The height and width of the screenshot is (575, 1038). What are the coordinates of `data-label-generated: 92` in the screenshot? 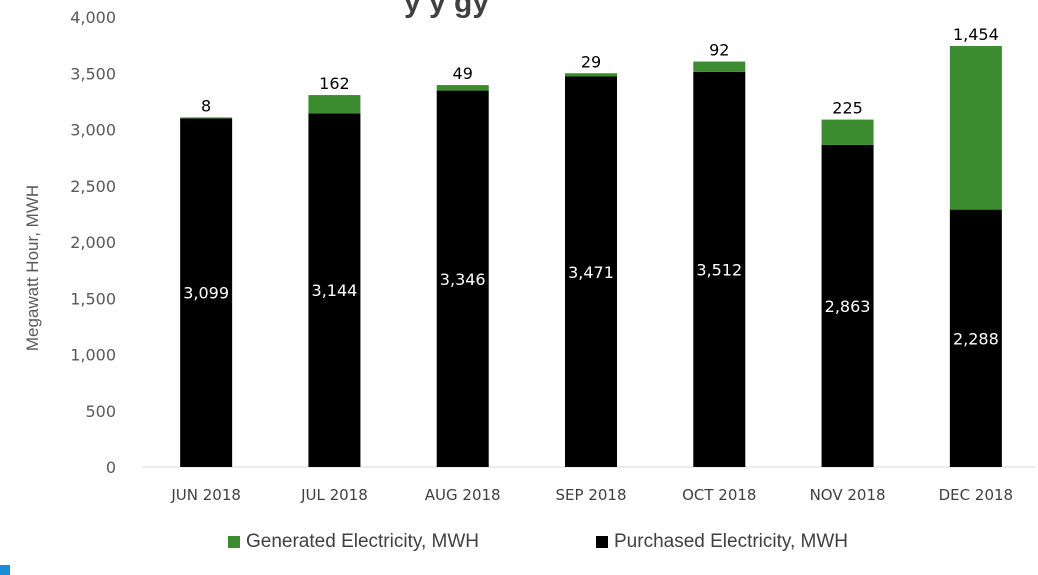 It's located at (719, 50).